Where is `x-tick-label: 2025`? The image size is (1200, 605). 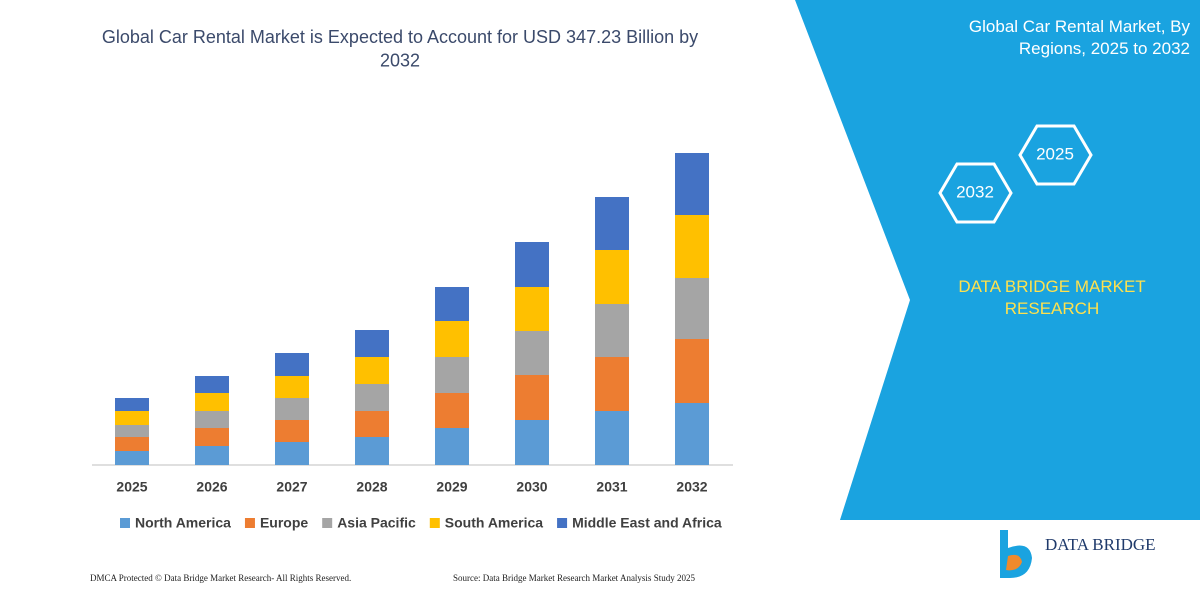
x-tick-label: 2025 is located at coordinates (131, 487).